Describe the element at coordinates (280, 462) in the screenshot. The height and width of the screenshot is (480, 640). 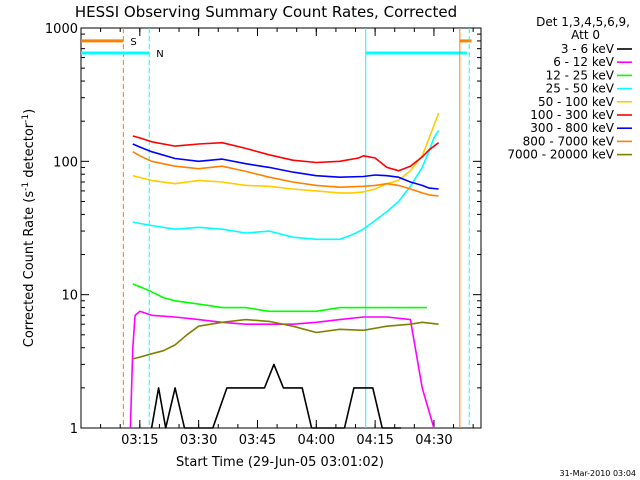
I see `x-axis-label: Start Time (29-Jun-05 03:01:02)` at that location.